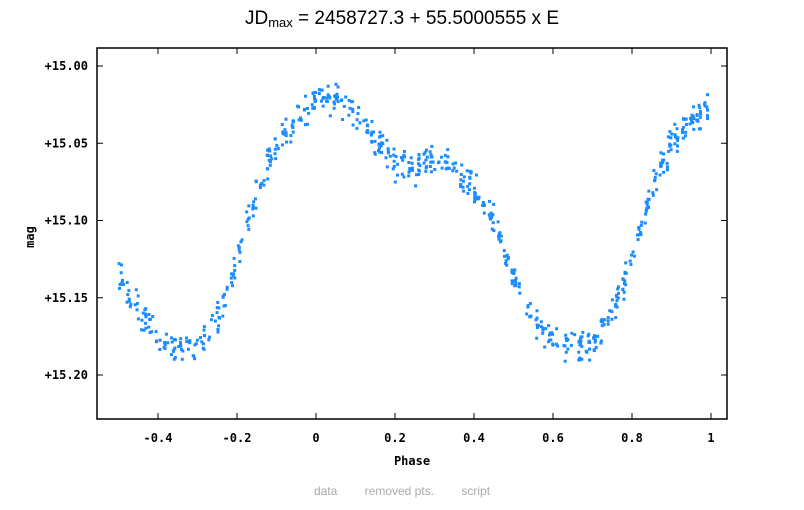  I want to click on x-tick-label: 0, so click(315, 438).